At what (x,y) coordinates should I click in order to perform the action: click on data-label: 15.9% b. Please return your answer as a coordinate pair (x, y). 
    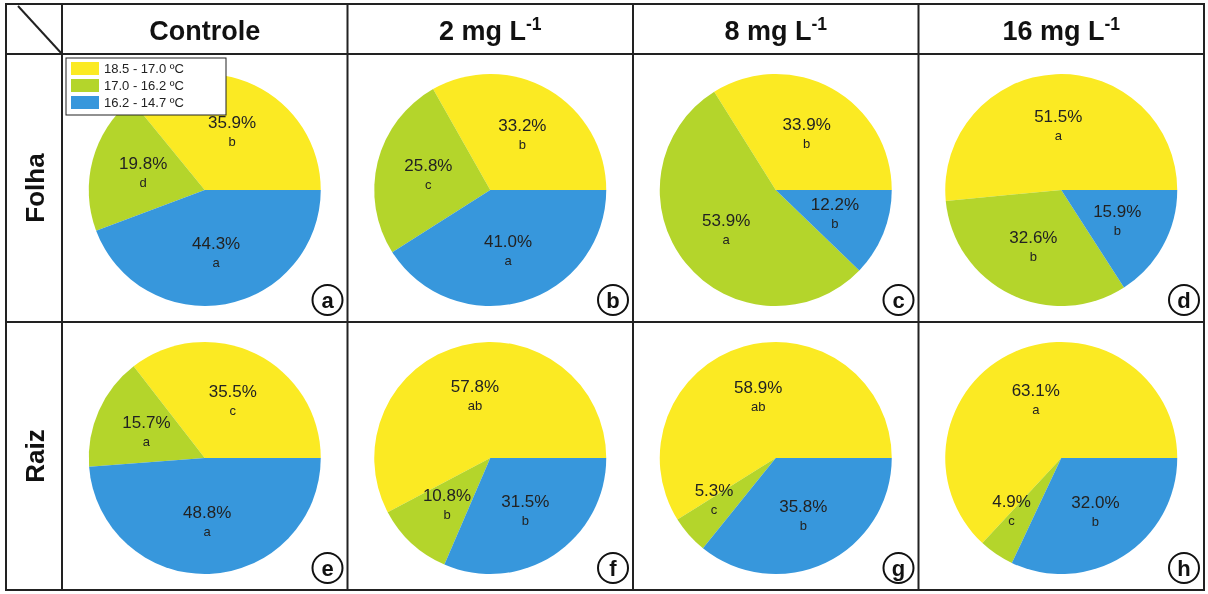
    Looking at the image, I should click on (1117, 219).